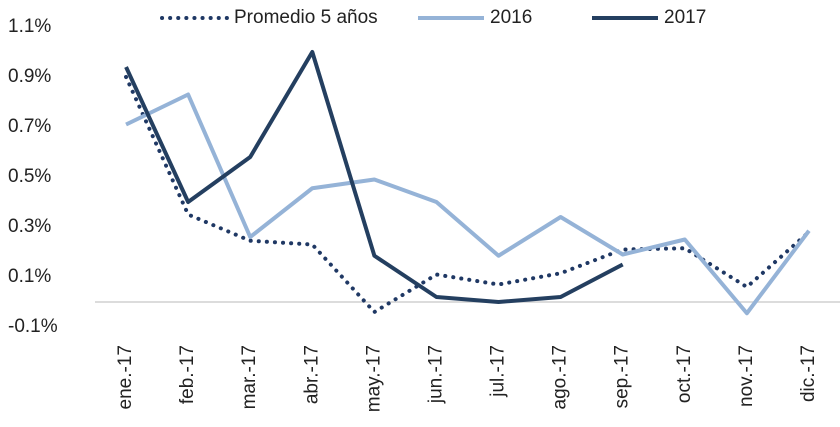  I want to click on legend-label: 2017, so click(685, 17).